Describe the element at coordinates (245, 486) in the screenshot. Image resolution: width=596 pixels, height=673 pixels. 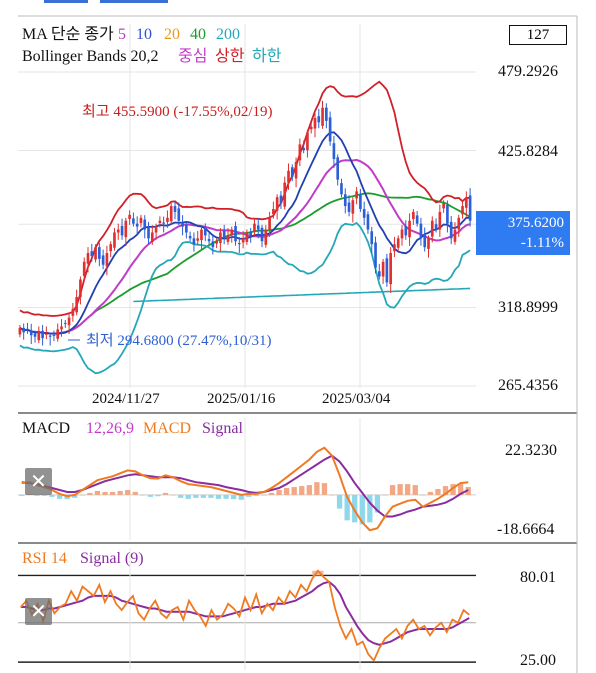
I see `macd-signal-line` at that location.